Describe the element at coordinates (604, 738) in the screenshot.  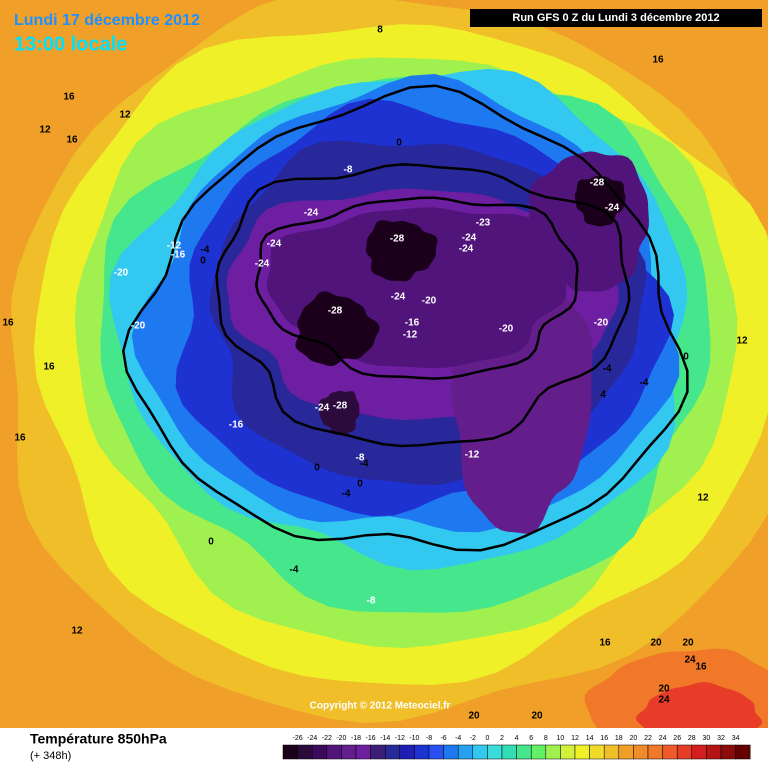
I see `legend-tick-label: 16` at that location.